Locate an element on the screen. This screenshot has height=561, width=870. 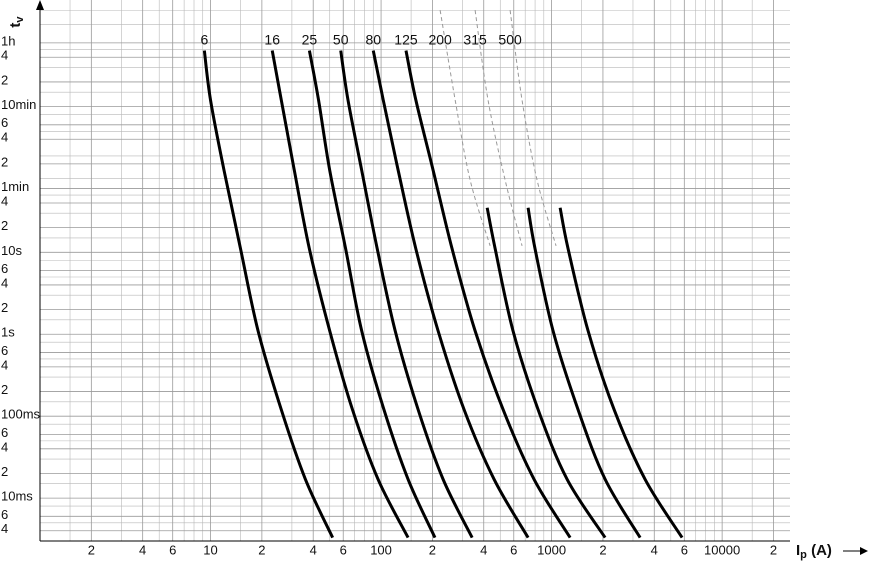
x-tick-label: 10 is located at coordinates (210, 549).